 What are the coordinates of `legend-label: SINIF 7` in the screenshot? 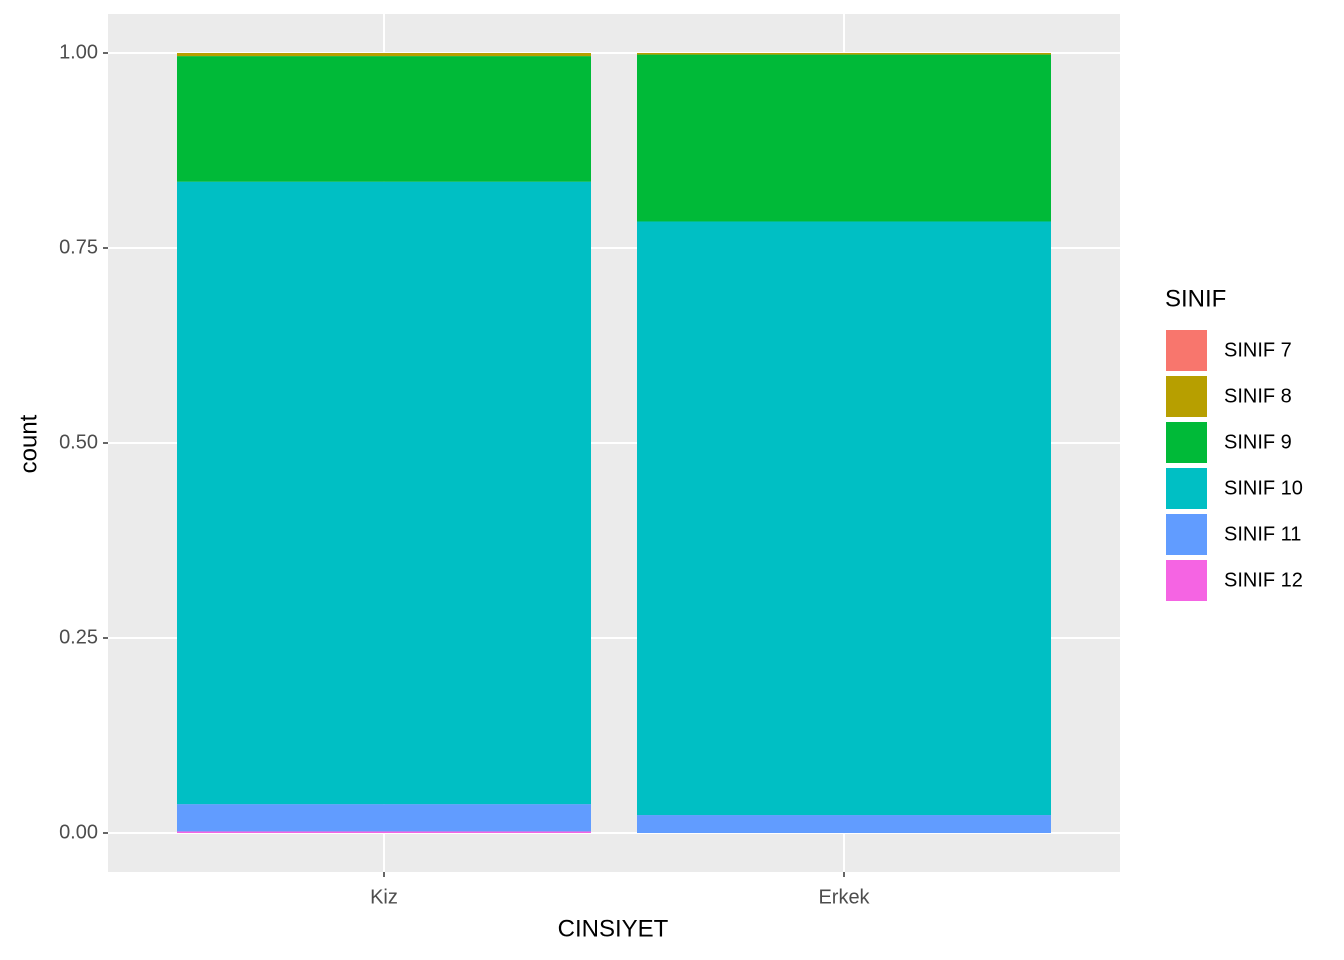 It's located at (1258, 350).